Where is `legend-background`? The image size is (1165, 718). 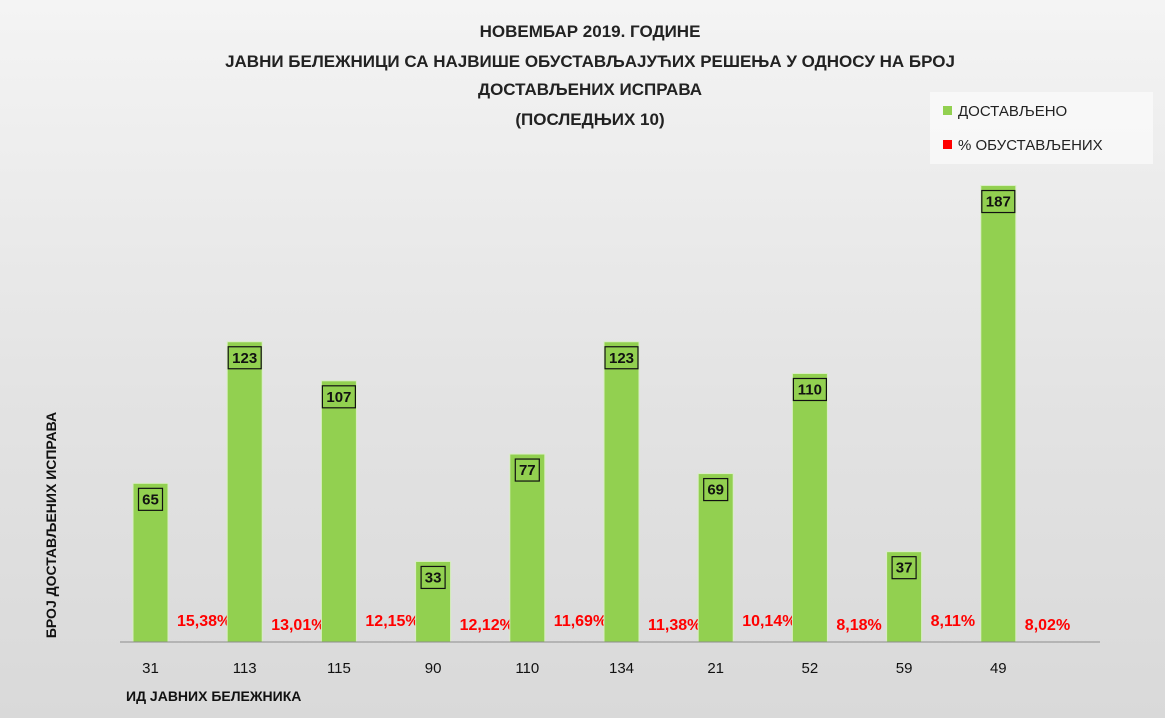
legend-background is located at coordinates (1041, 128).